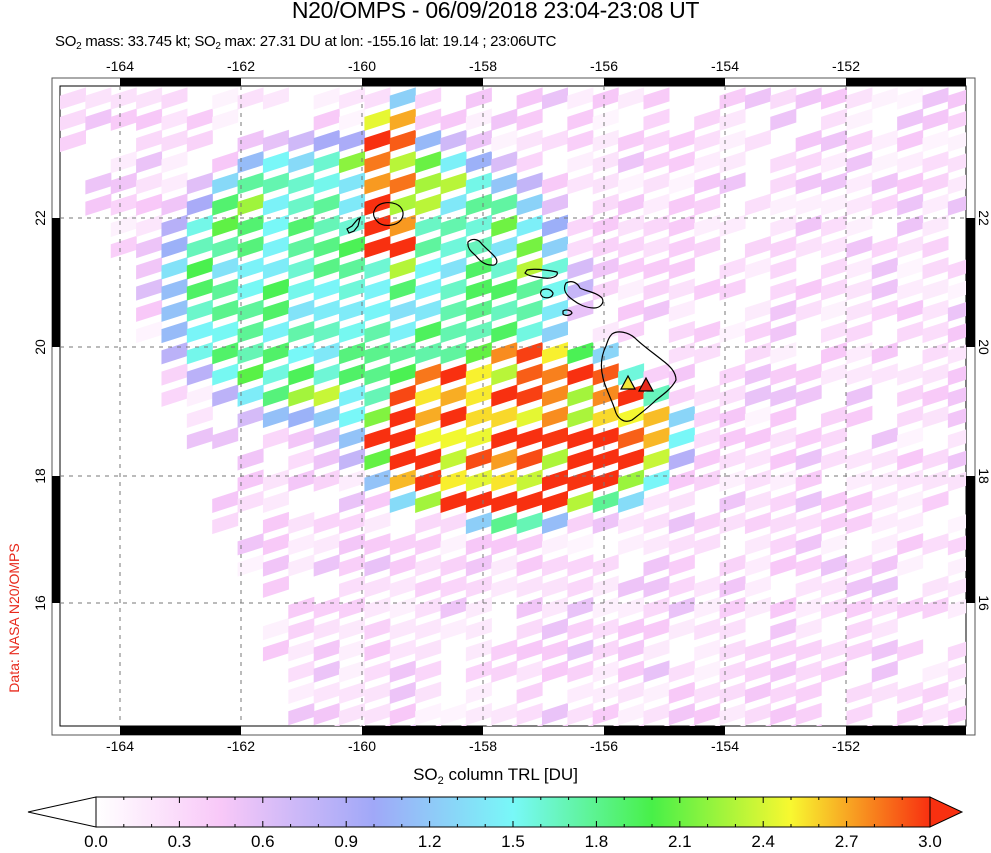 The image size is (991, 853). What do you see at coordinates (179, 841) in the screenshot?
I see `colorbar-tick: 0.3` at bounding box center [179, 841].